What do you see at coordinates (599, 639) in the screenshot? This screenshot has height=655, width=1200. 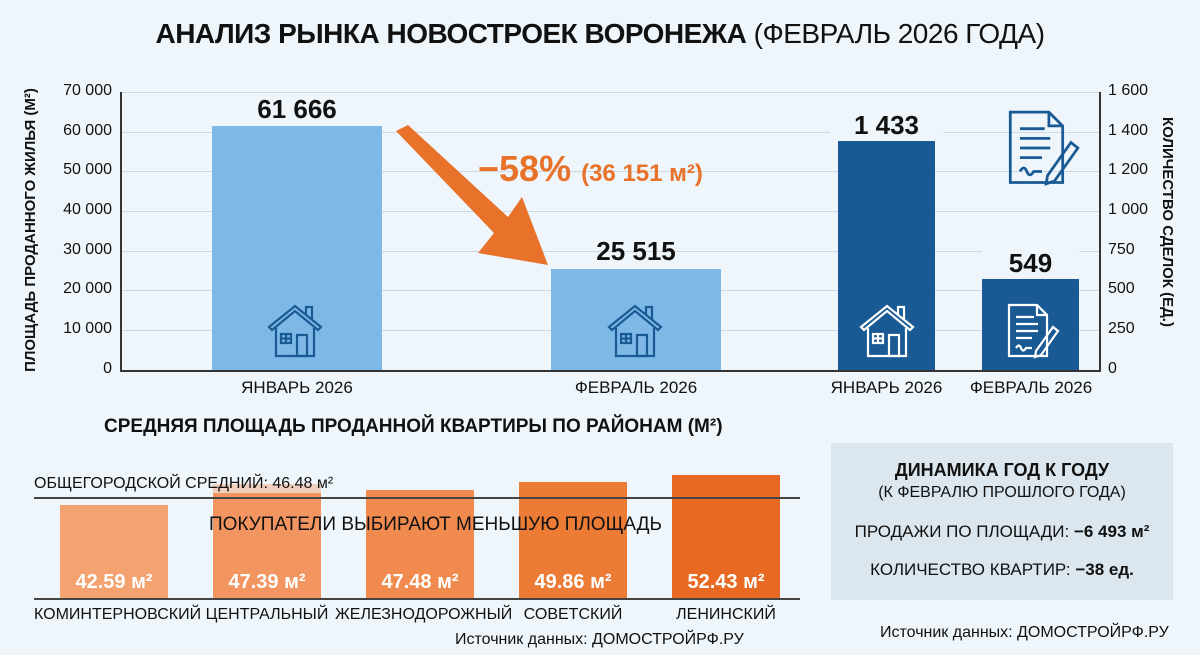 I see `districts-source: Источник данных: ДОМОСТРОЙРФ.РУ` at bounding box center [599, 639].